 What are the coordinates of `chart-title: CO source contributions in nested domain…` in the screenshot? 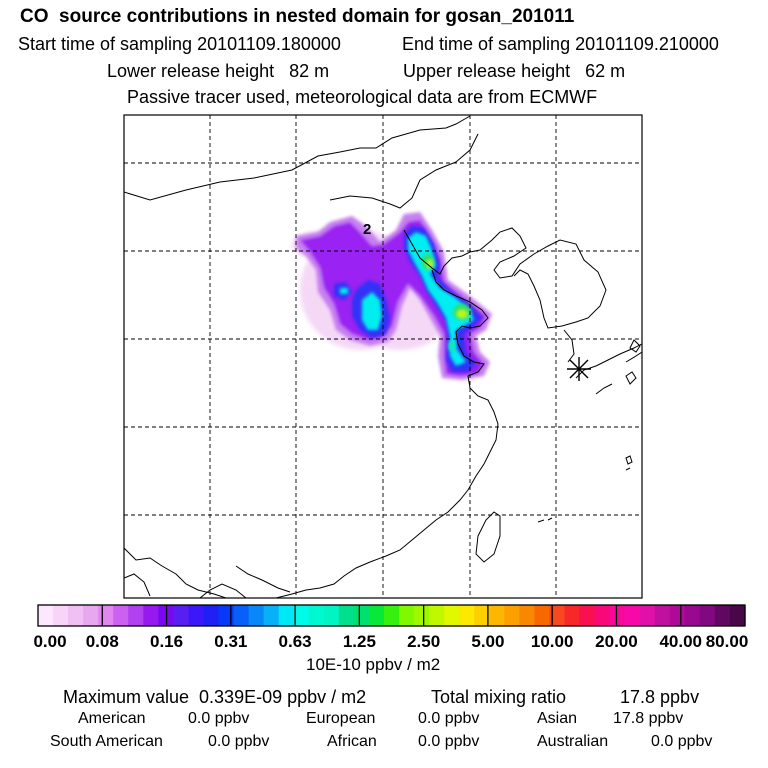 It's located at (297, 16).